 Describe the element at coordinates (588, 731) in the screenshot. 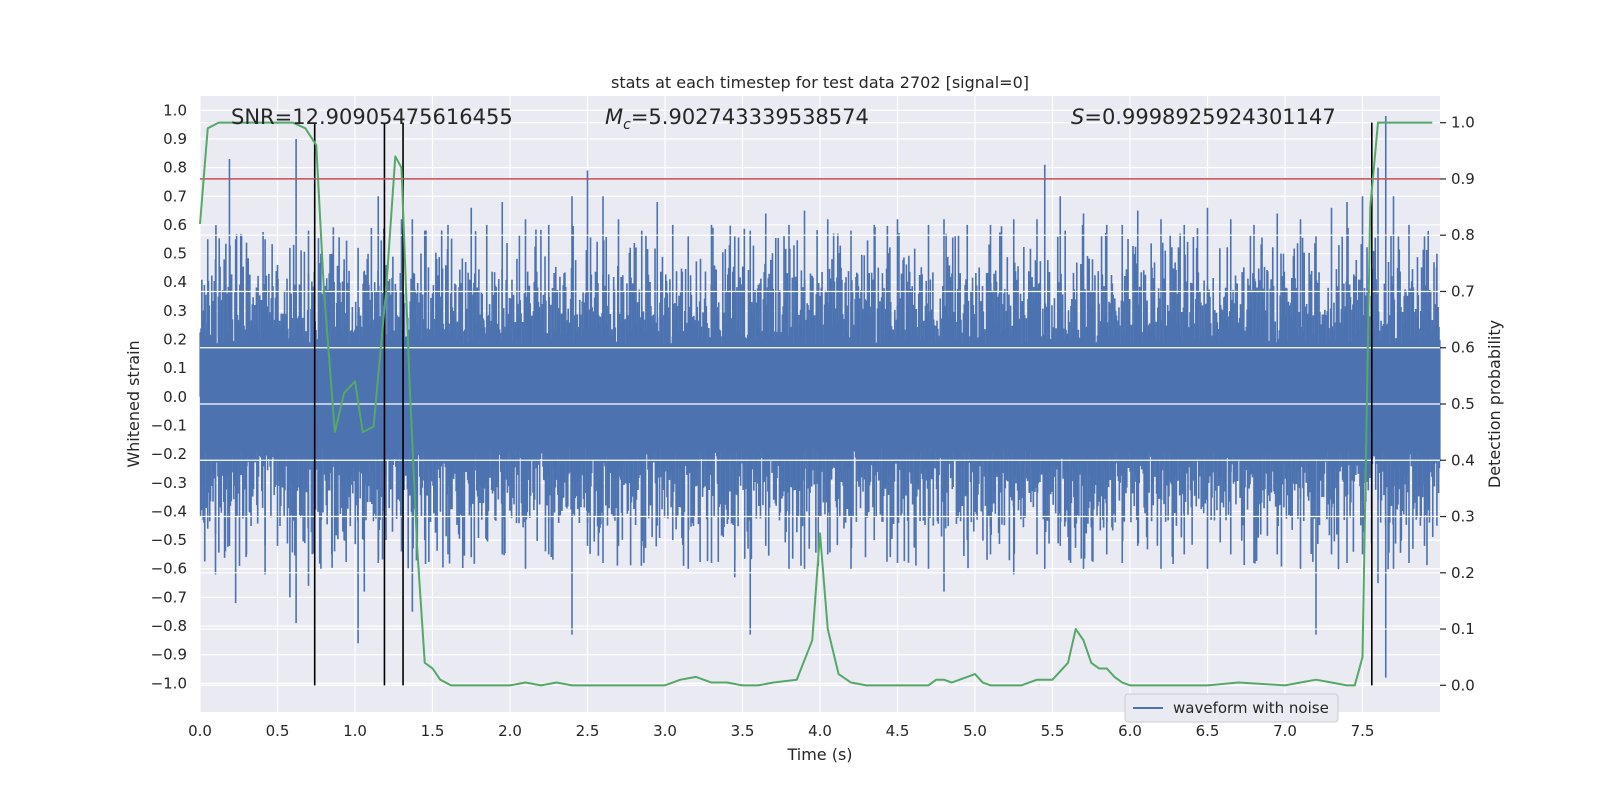

I see `x-tick-label: 2.5` at that location.